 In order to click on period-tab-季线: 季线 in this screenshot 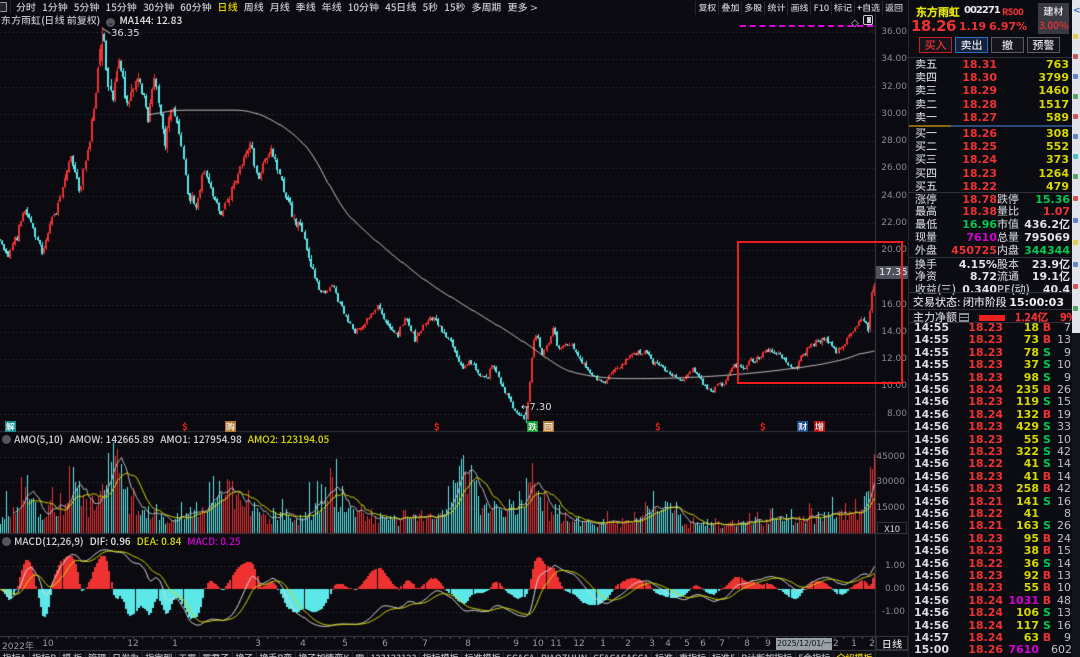, I will do `click(305, 7)`.